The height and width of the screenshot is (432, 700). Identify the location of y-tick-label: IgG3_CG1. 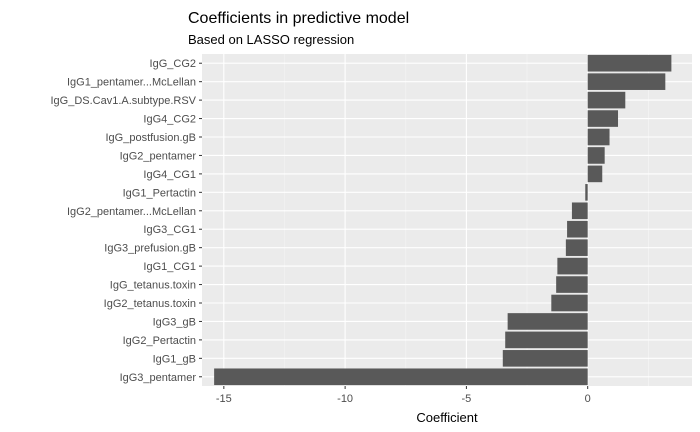
(169, 230).